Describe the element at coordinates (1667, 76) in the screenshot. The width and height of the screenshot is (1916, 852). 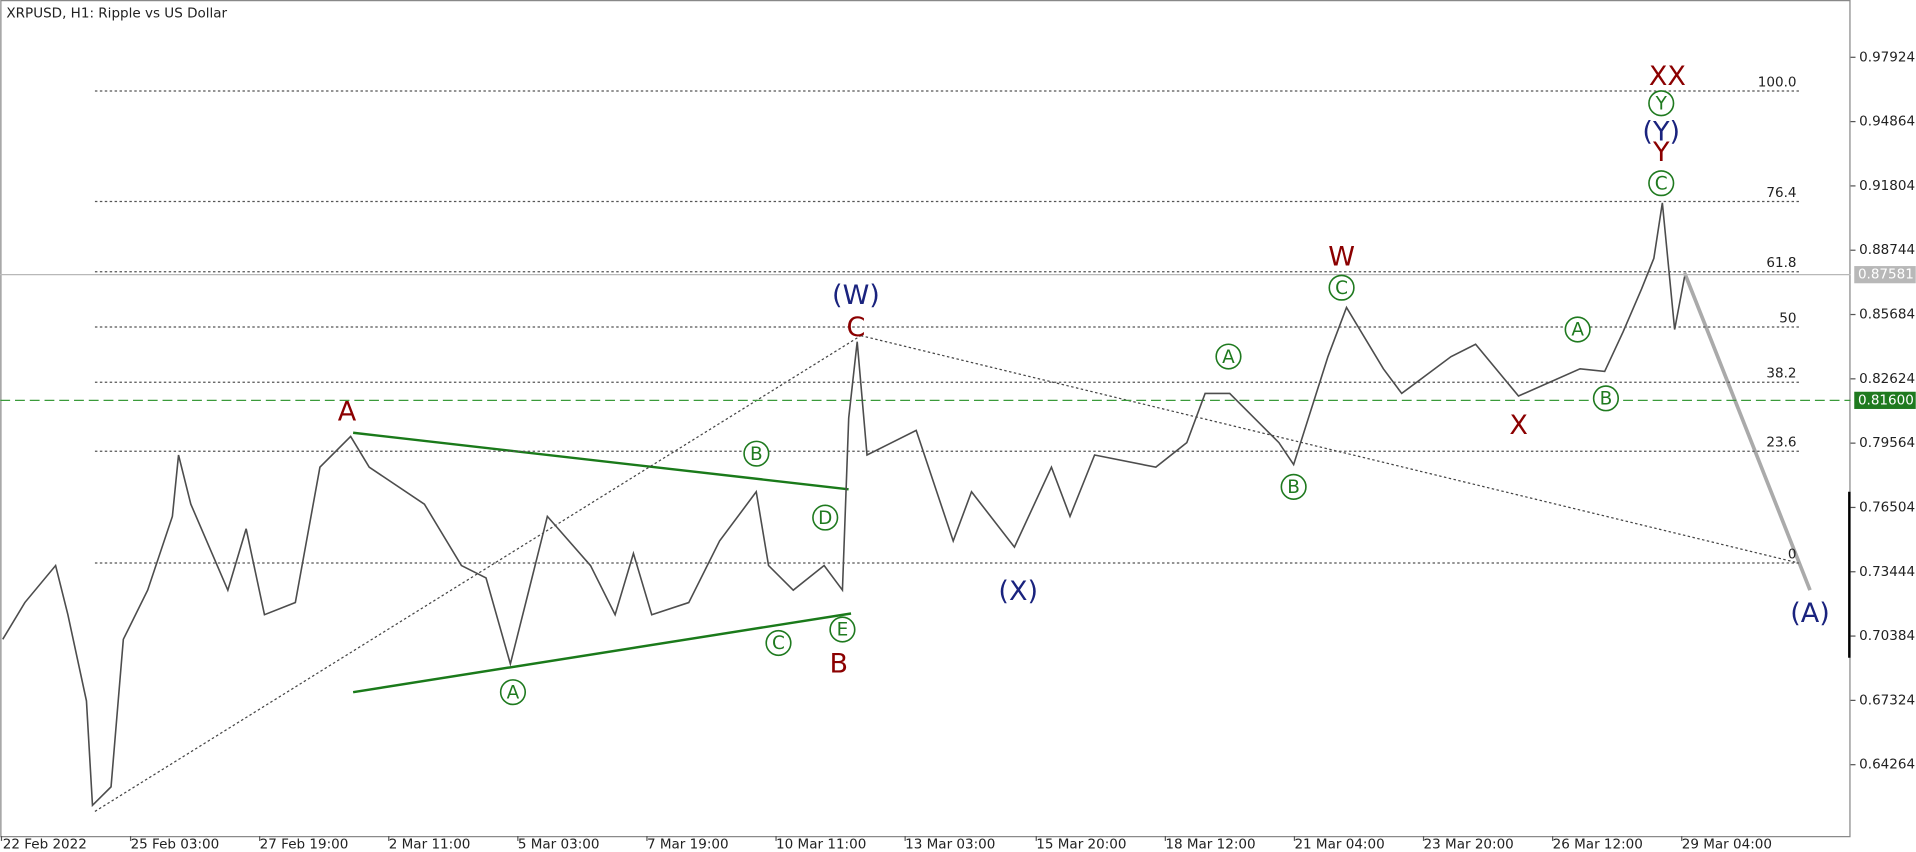
I see `wave-label: XX` at that location.